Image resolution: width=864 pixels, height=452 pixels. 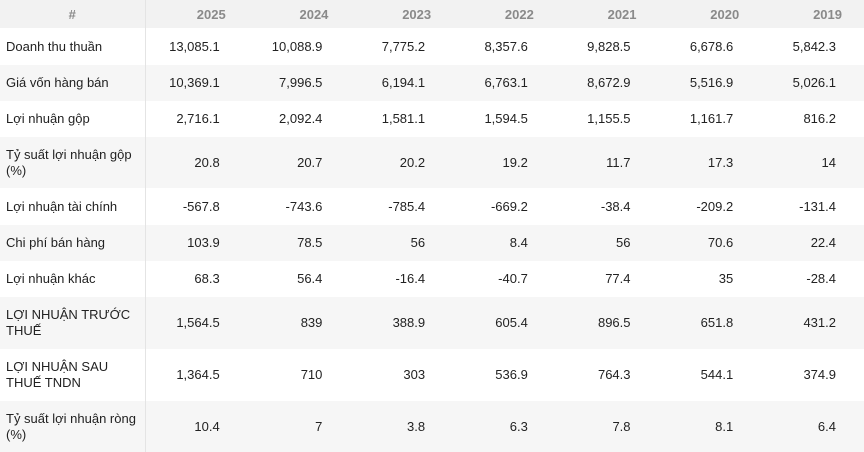 What do you see at coordinates (504, 426) in the screenshot?
I see `value-cell: 6.3` at bounding box center [504, 426].